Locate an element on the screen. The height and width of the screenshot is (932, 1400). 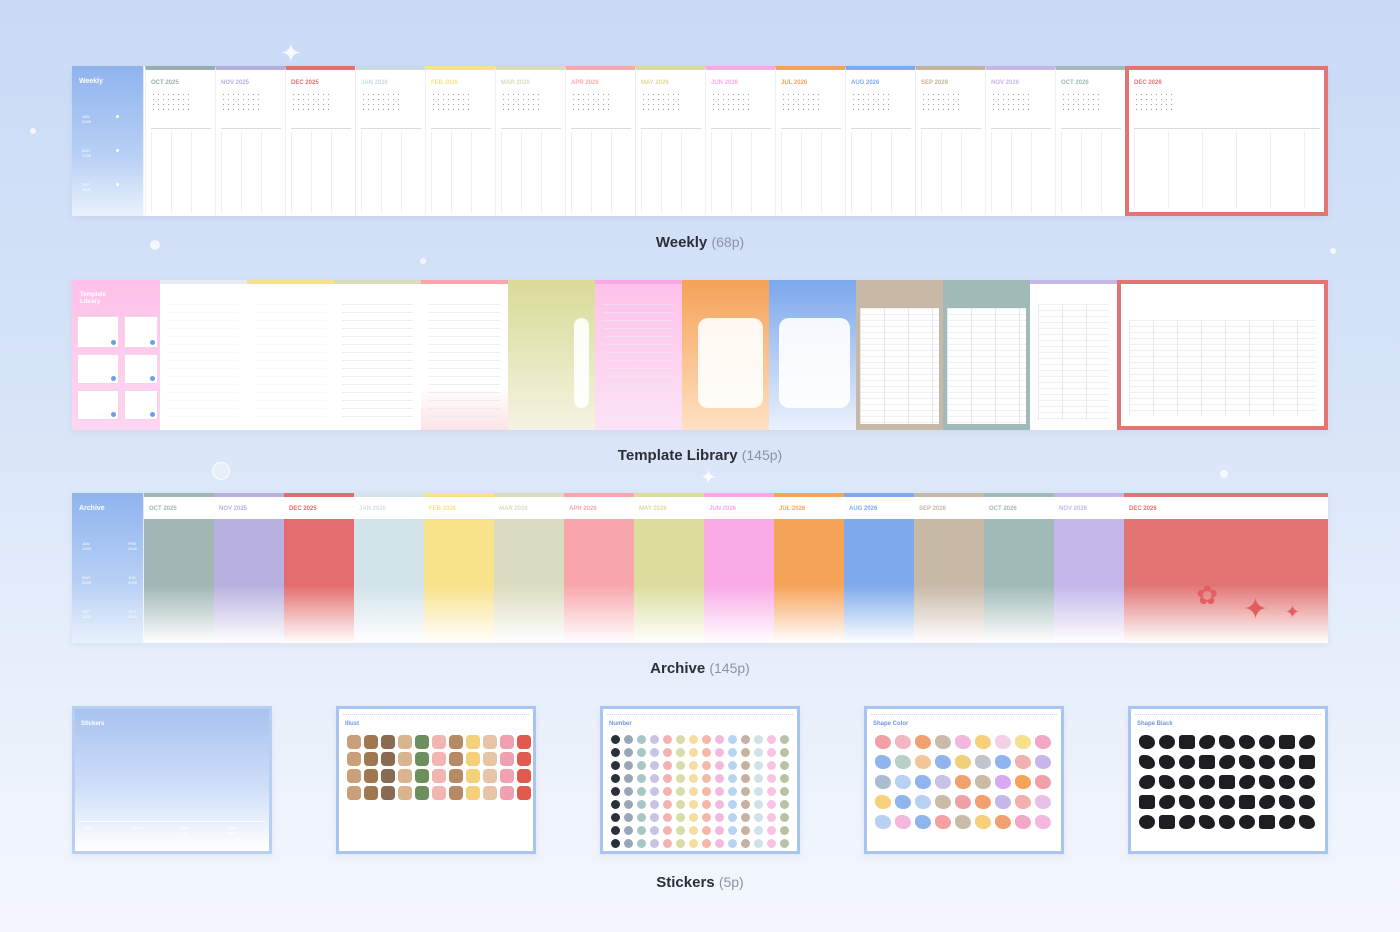
stickers-number-panel: Number is located at coordinates (700, 780).